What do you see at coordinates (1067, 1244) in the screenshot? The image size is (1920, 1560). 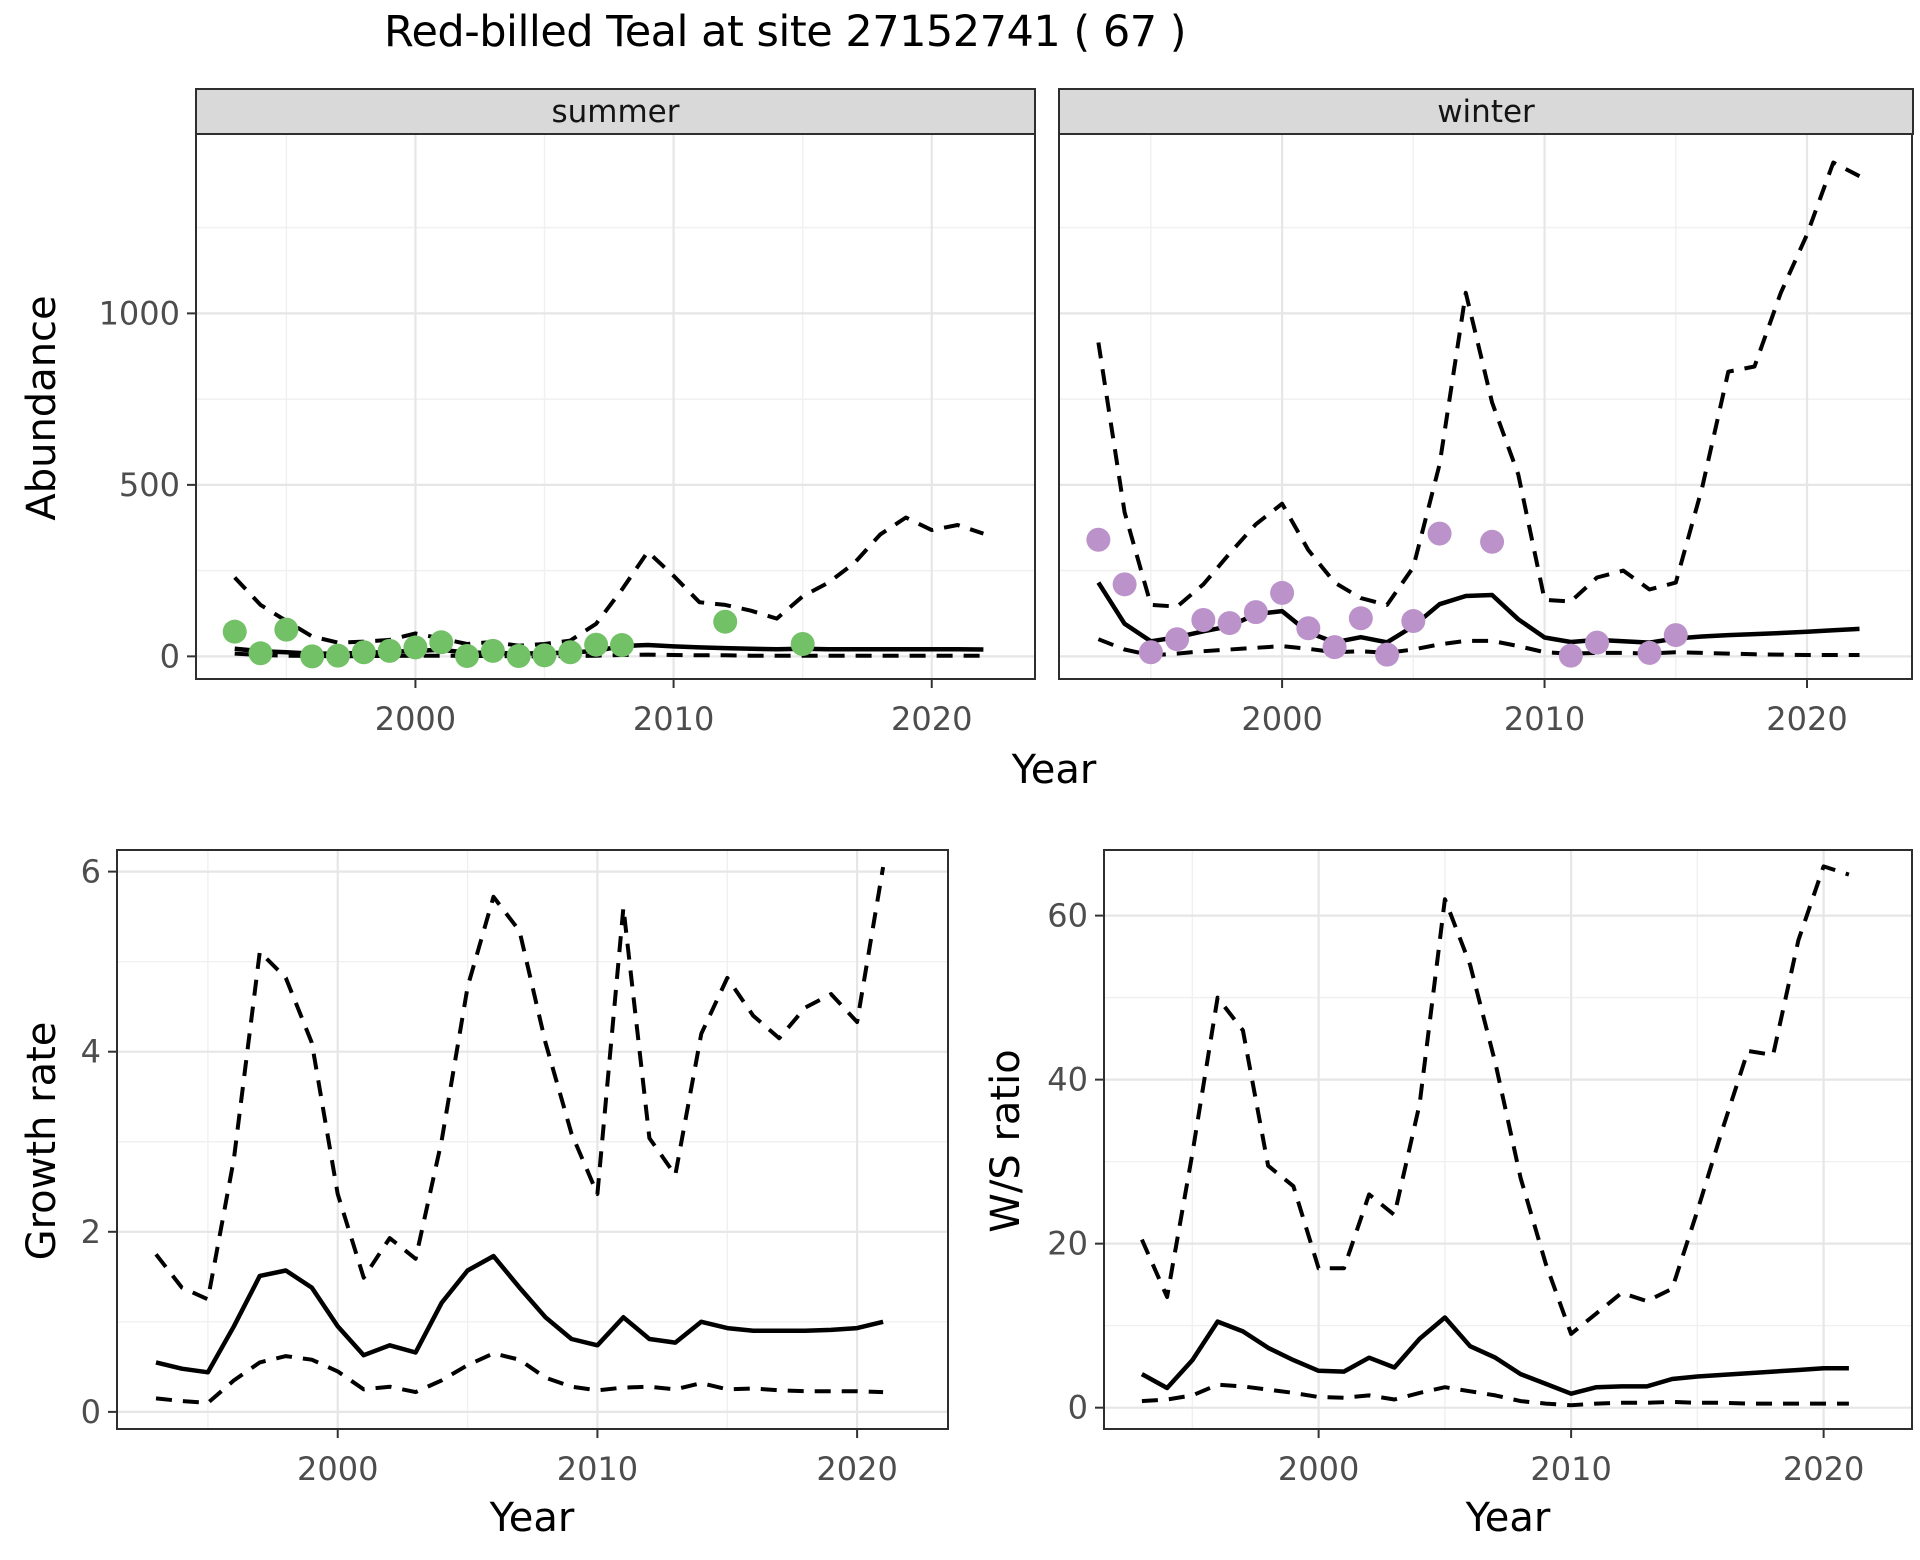 I see `y-tick-label: 20` at bounding box center [1067, 1244].